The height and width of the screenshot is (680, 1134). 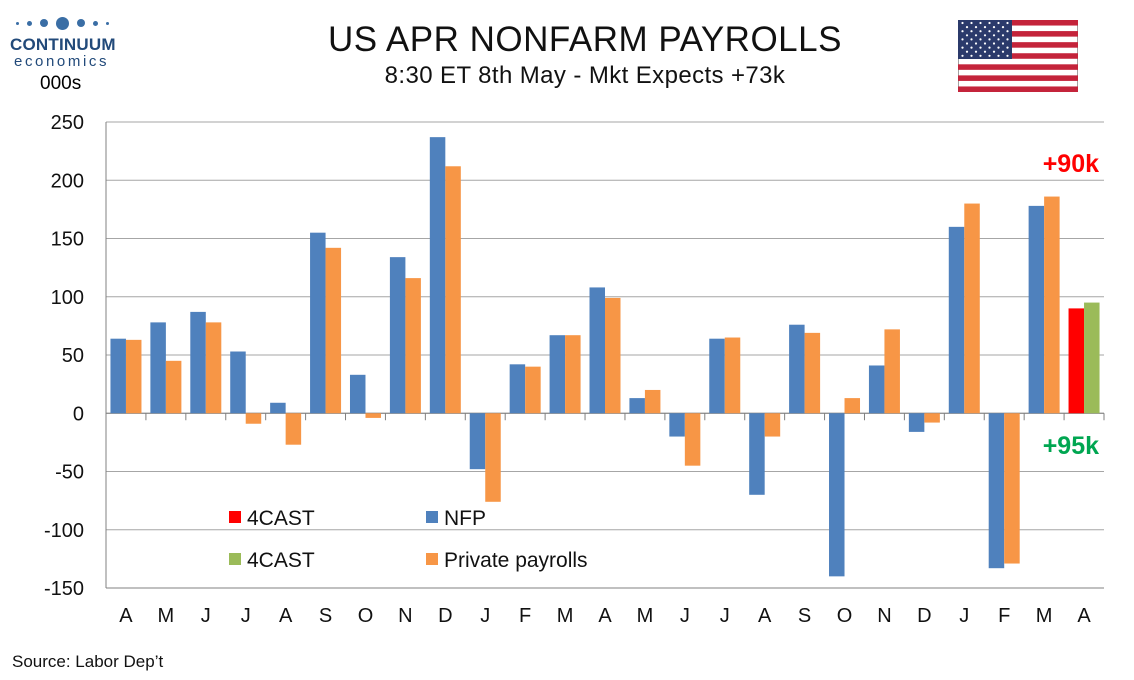 What do you see at coordinates (64, 531) in the screenshot?
I see `y-tick-label: -100` at bounding box center [64, 531].